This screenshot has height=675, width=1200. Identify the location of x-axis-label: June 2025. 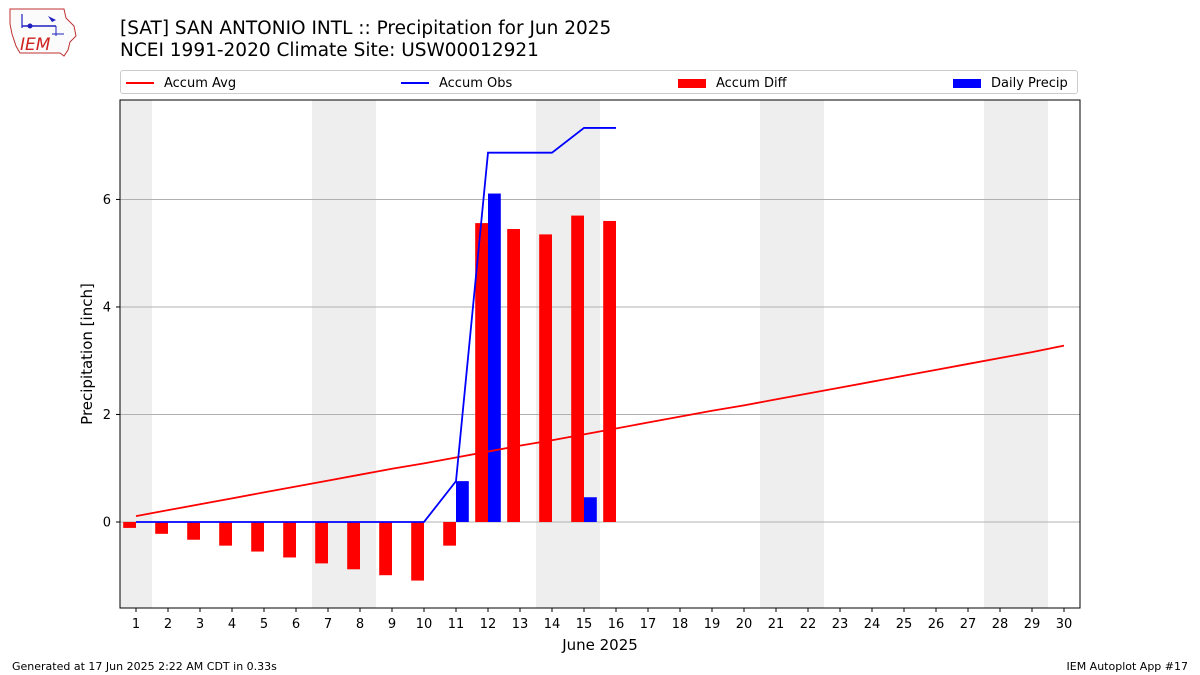
(599, 645).